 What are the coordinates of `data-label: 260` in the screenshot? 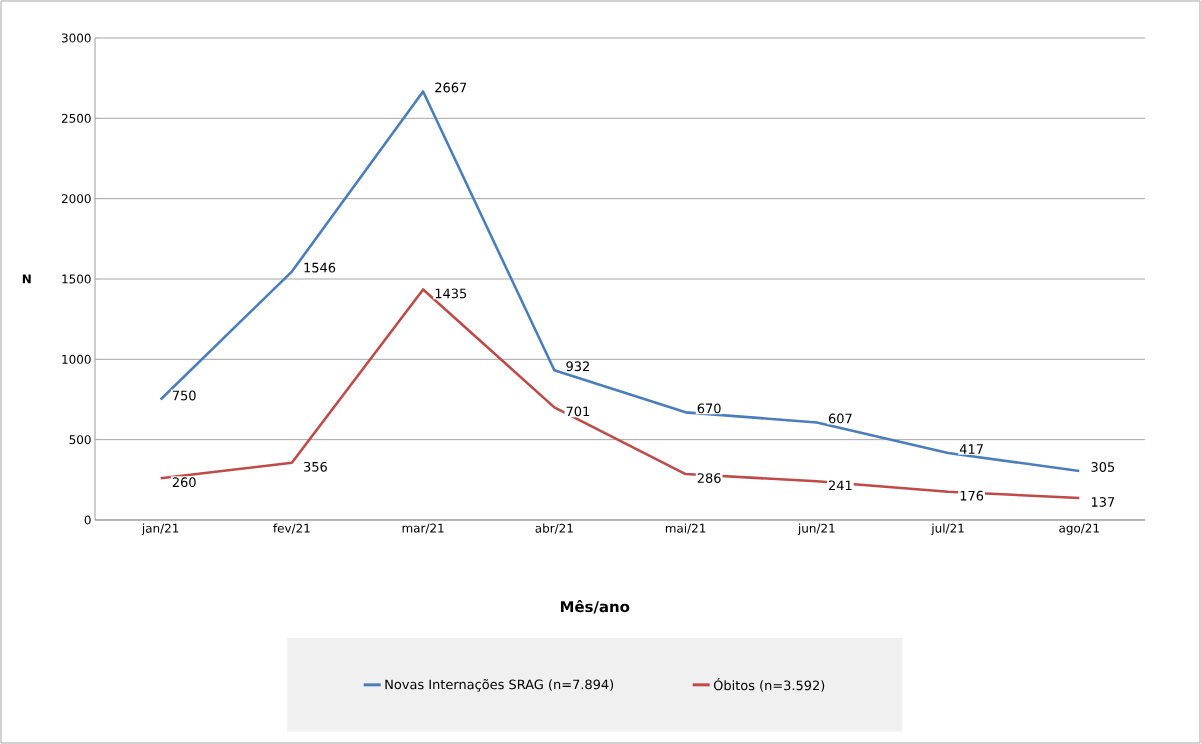 It's located at (184, 482).